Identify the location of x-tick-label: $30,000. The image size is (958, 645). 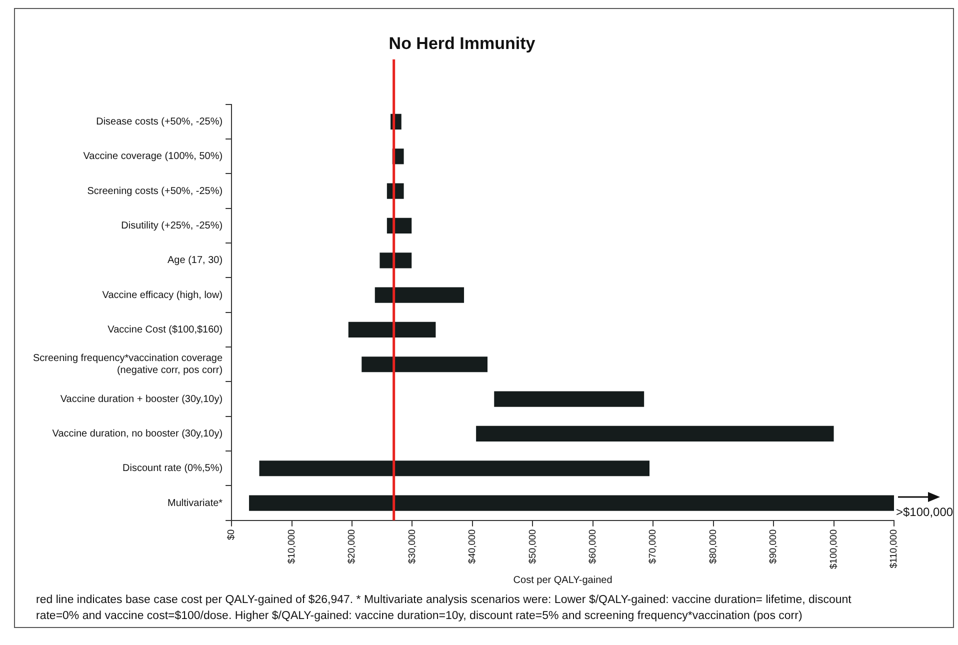
(412, 546).